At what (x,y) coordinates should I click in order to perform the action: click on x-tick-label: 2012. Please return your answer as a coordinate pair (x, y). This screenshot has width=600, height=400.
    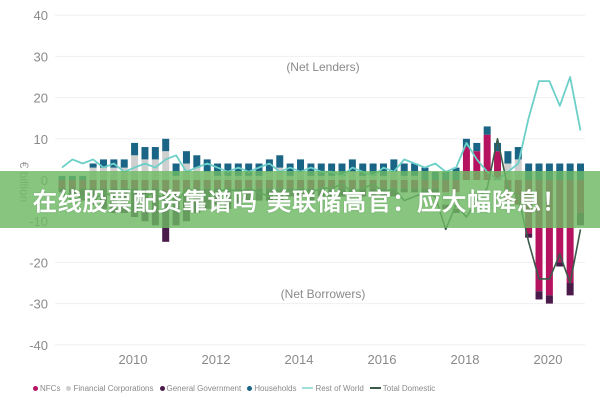
    Looking at the image, I should click on (216, 359).